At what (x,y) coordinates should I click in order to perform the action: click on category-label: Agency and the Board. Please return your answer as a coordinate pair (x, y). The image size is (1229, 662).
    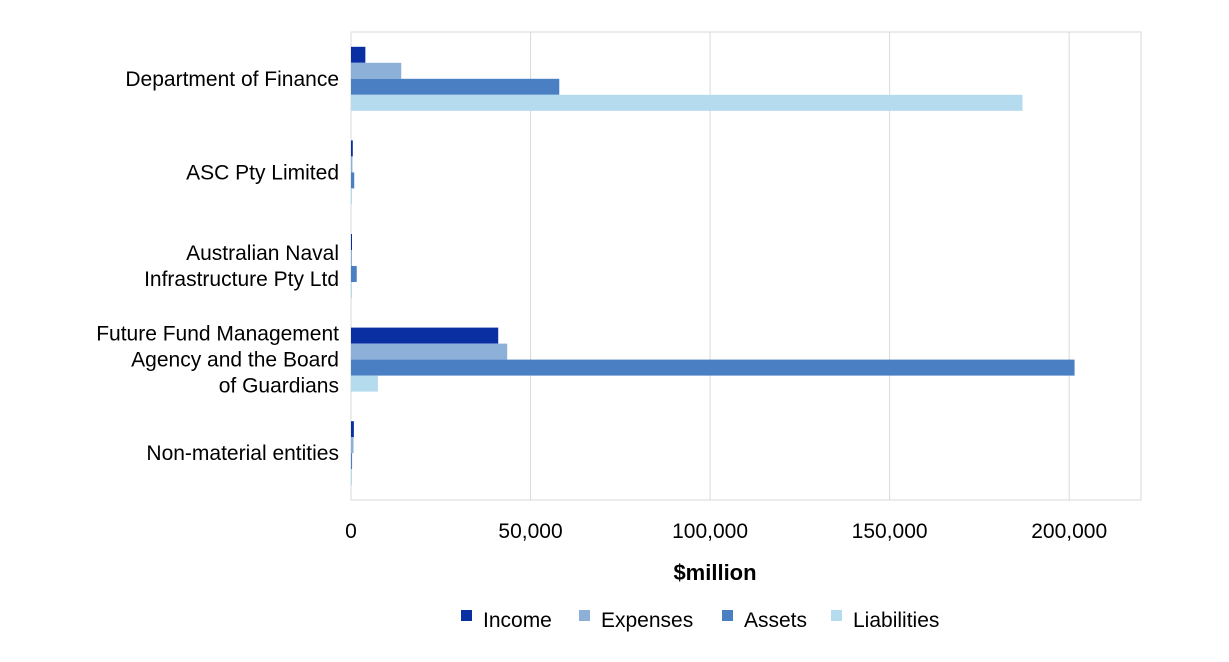
    Looking at the image, I should click on (235, 360).